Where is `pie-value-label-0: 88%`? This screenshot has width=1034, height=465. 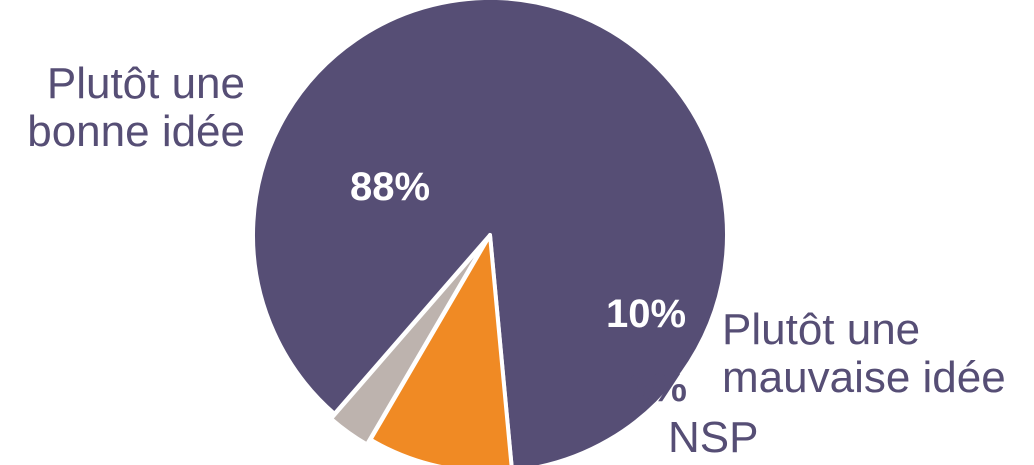
pie-value-label-0: 88% is located at coordinates (390, 187).